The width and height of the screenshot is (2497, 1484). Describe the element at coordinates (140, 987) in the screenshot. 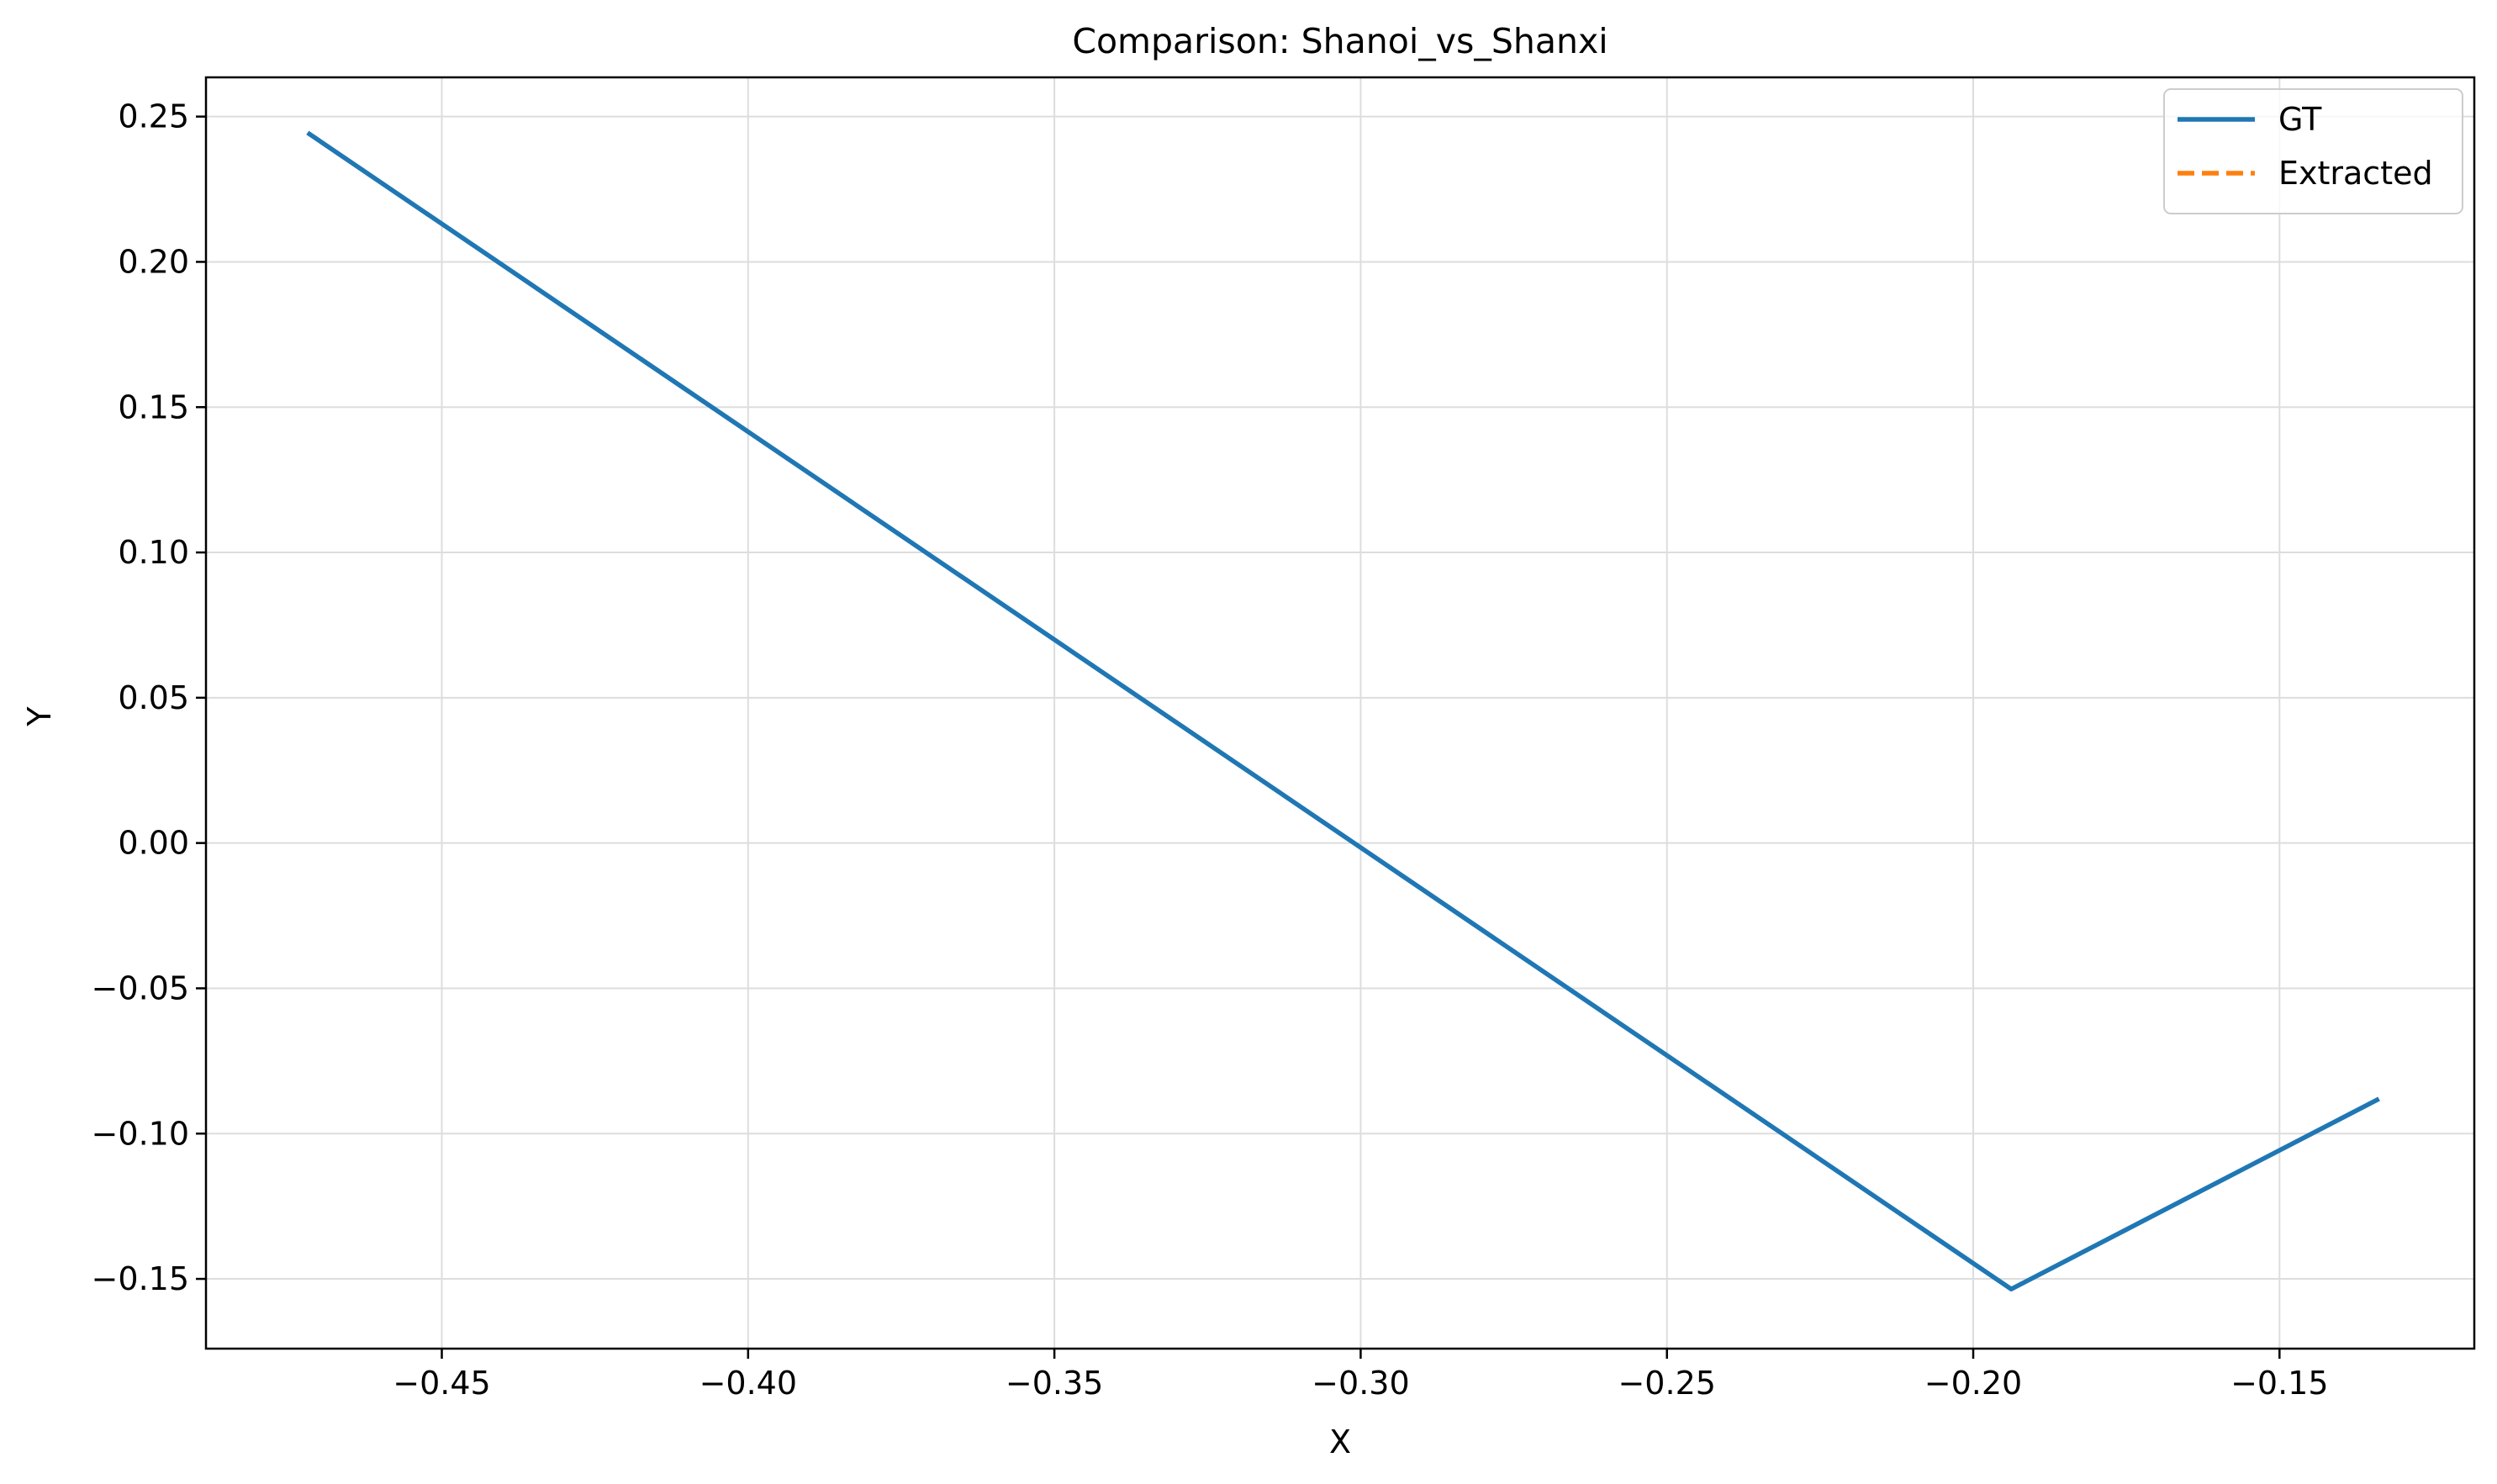

I see `y-tick-label: −0.05` at that location.